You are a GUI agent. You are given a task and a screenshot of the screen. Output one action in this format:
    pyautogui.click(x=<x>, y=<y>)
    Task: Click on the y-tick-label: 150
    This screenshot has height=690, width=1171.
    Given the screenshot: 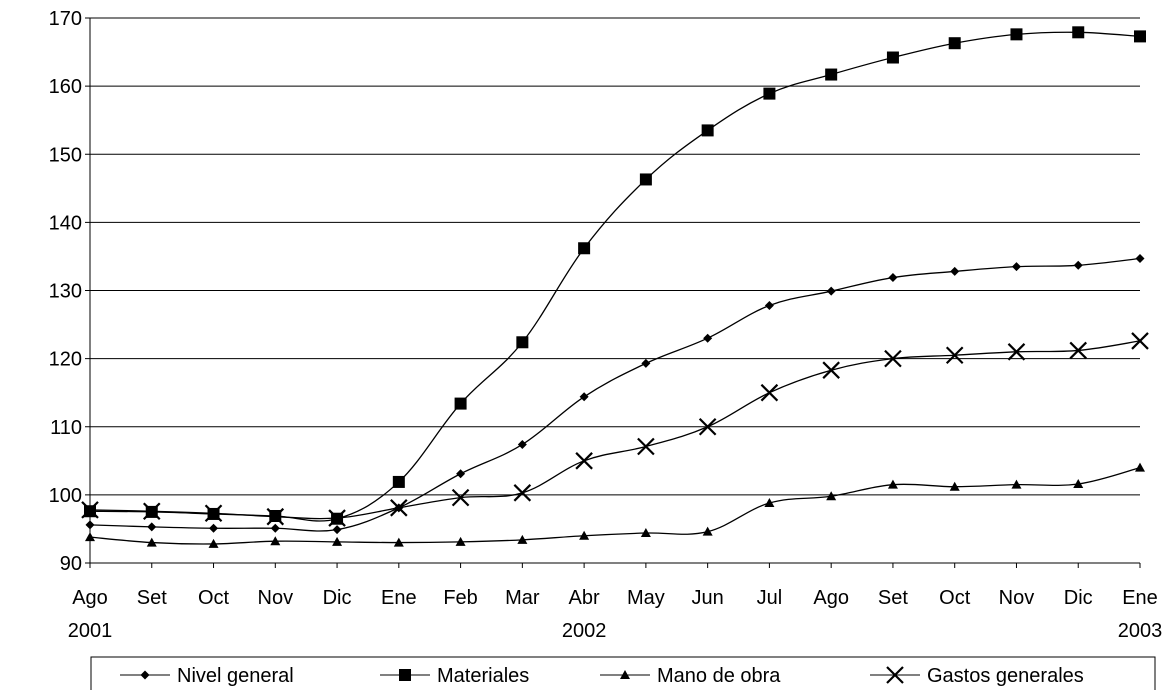 What is the action you would take?
    pyautogui.click(x=65, y=155)
    